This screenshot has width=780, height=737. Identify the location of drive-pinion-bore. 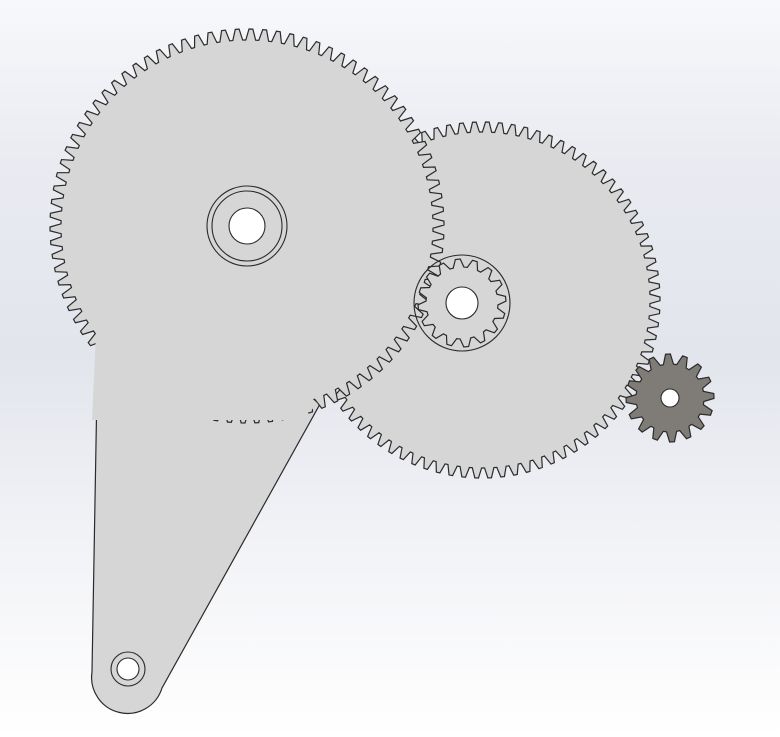
(670, 398).